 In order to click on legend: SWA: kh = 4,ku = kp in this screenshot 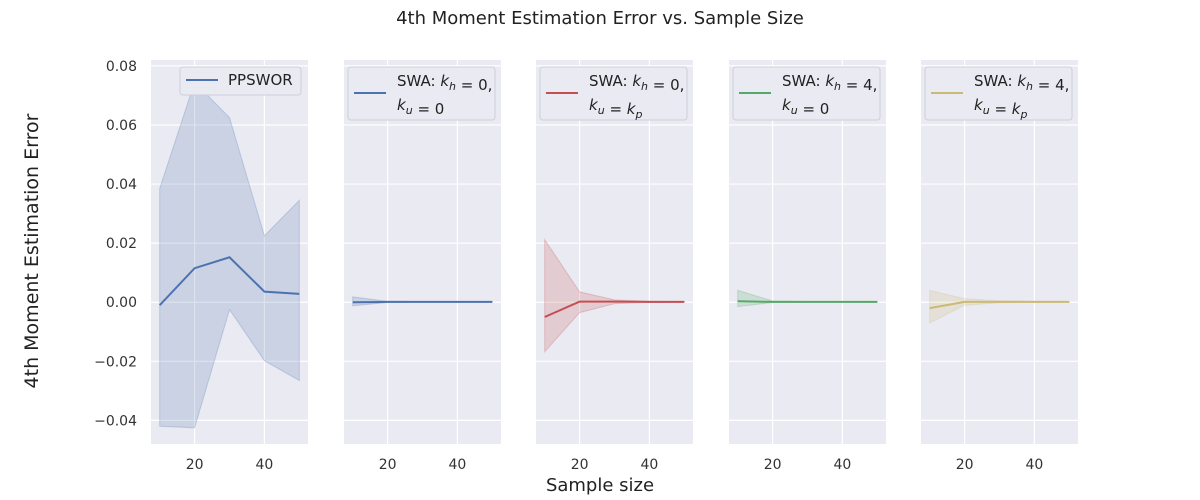, I will do `click(998, 93)`.